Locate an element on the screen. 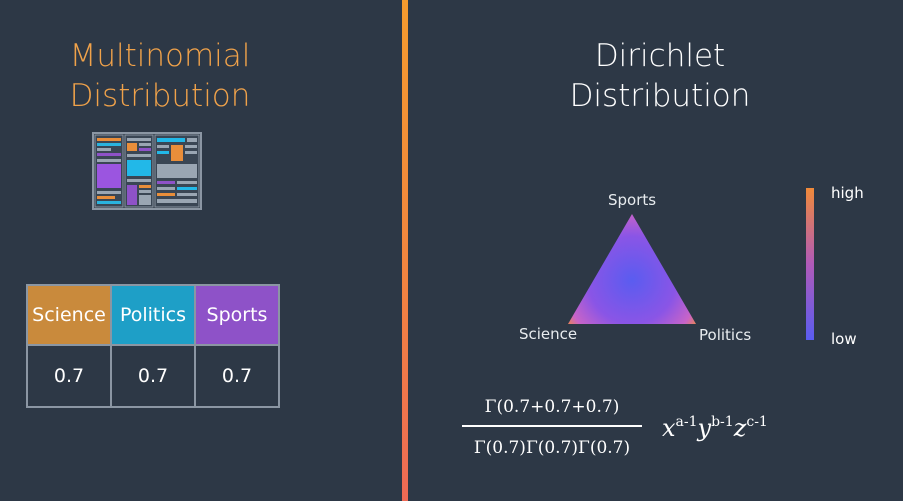 This screenshot has width=903, height=501. header-science: Science is located at coordinates (69, 315).